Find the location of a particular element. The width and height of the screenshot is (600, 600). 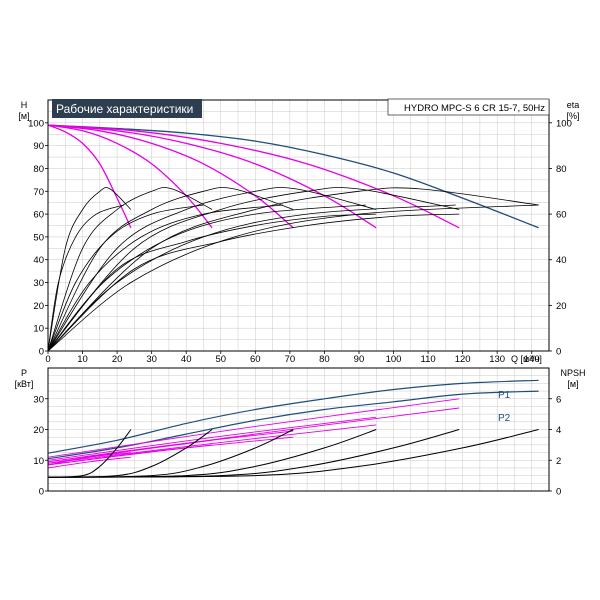

x-tick-label: 140 is located at coordinates (532, 359).